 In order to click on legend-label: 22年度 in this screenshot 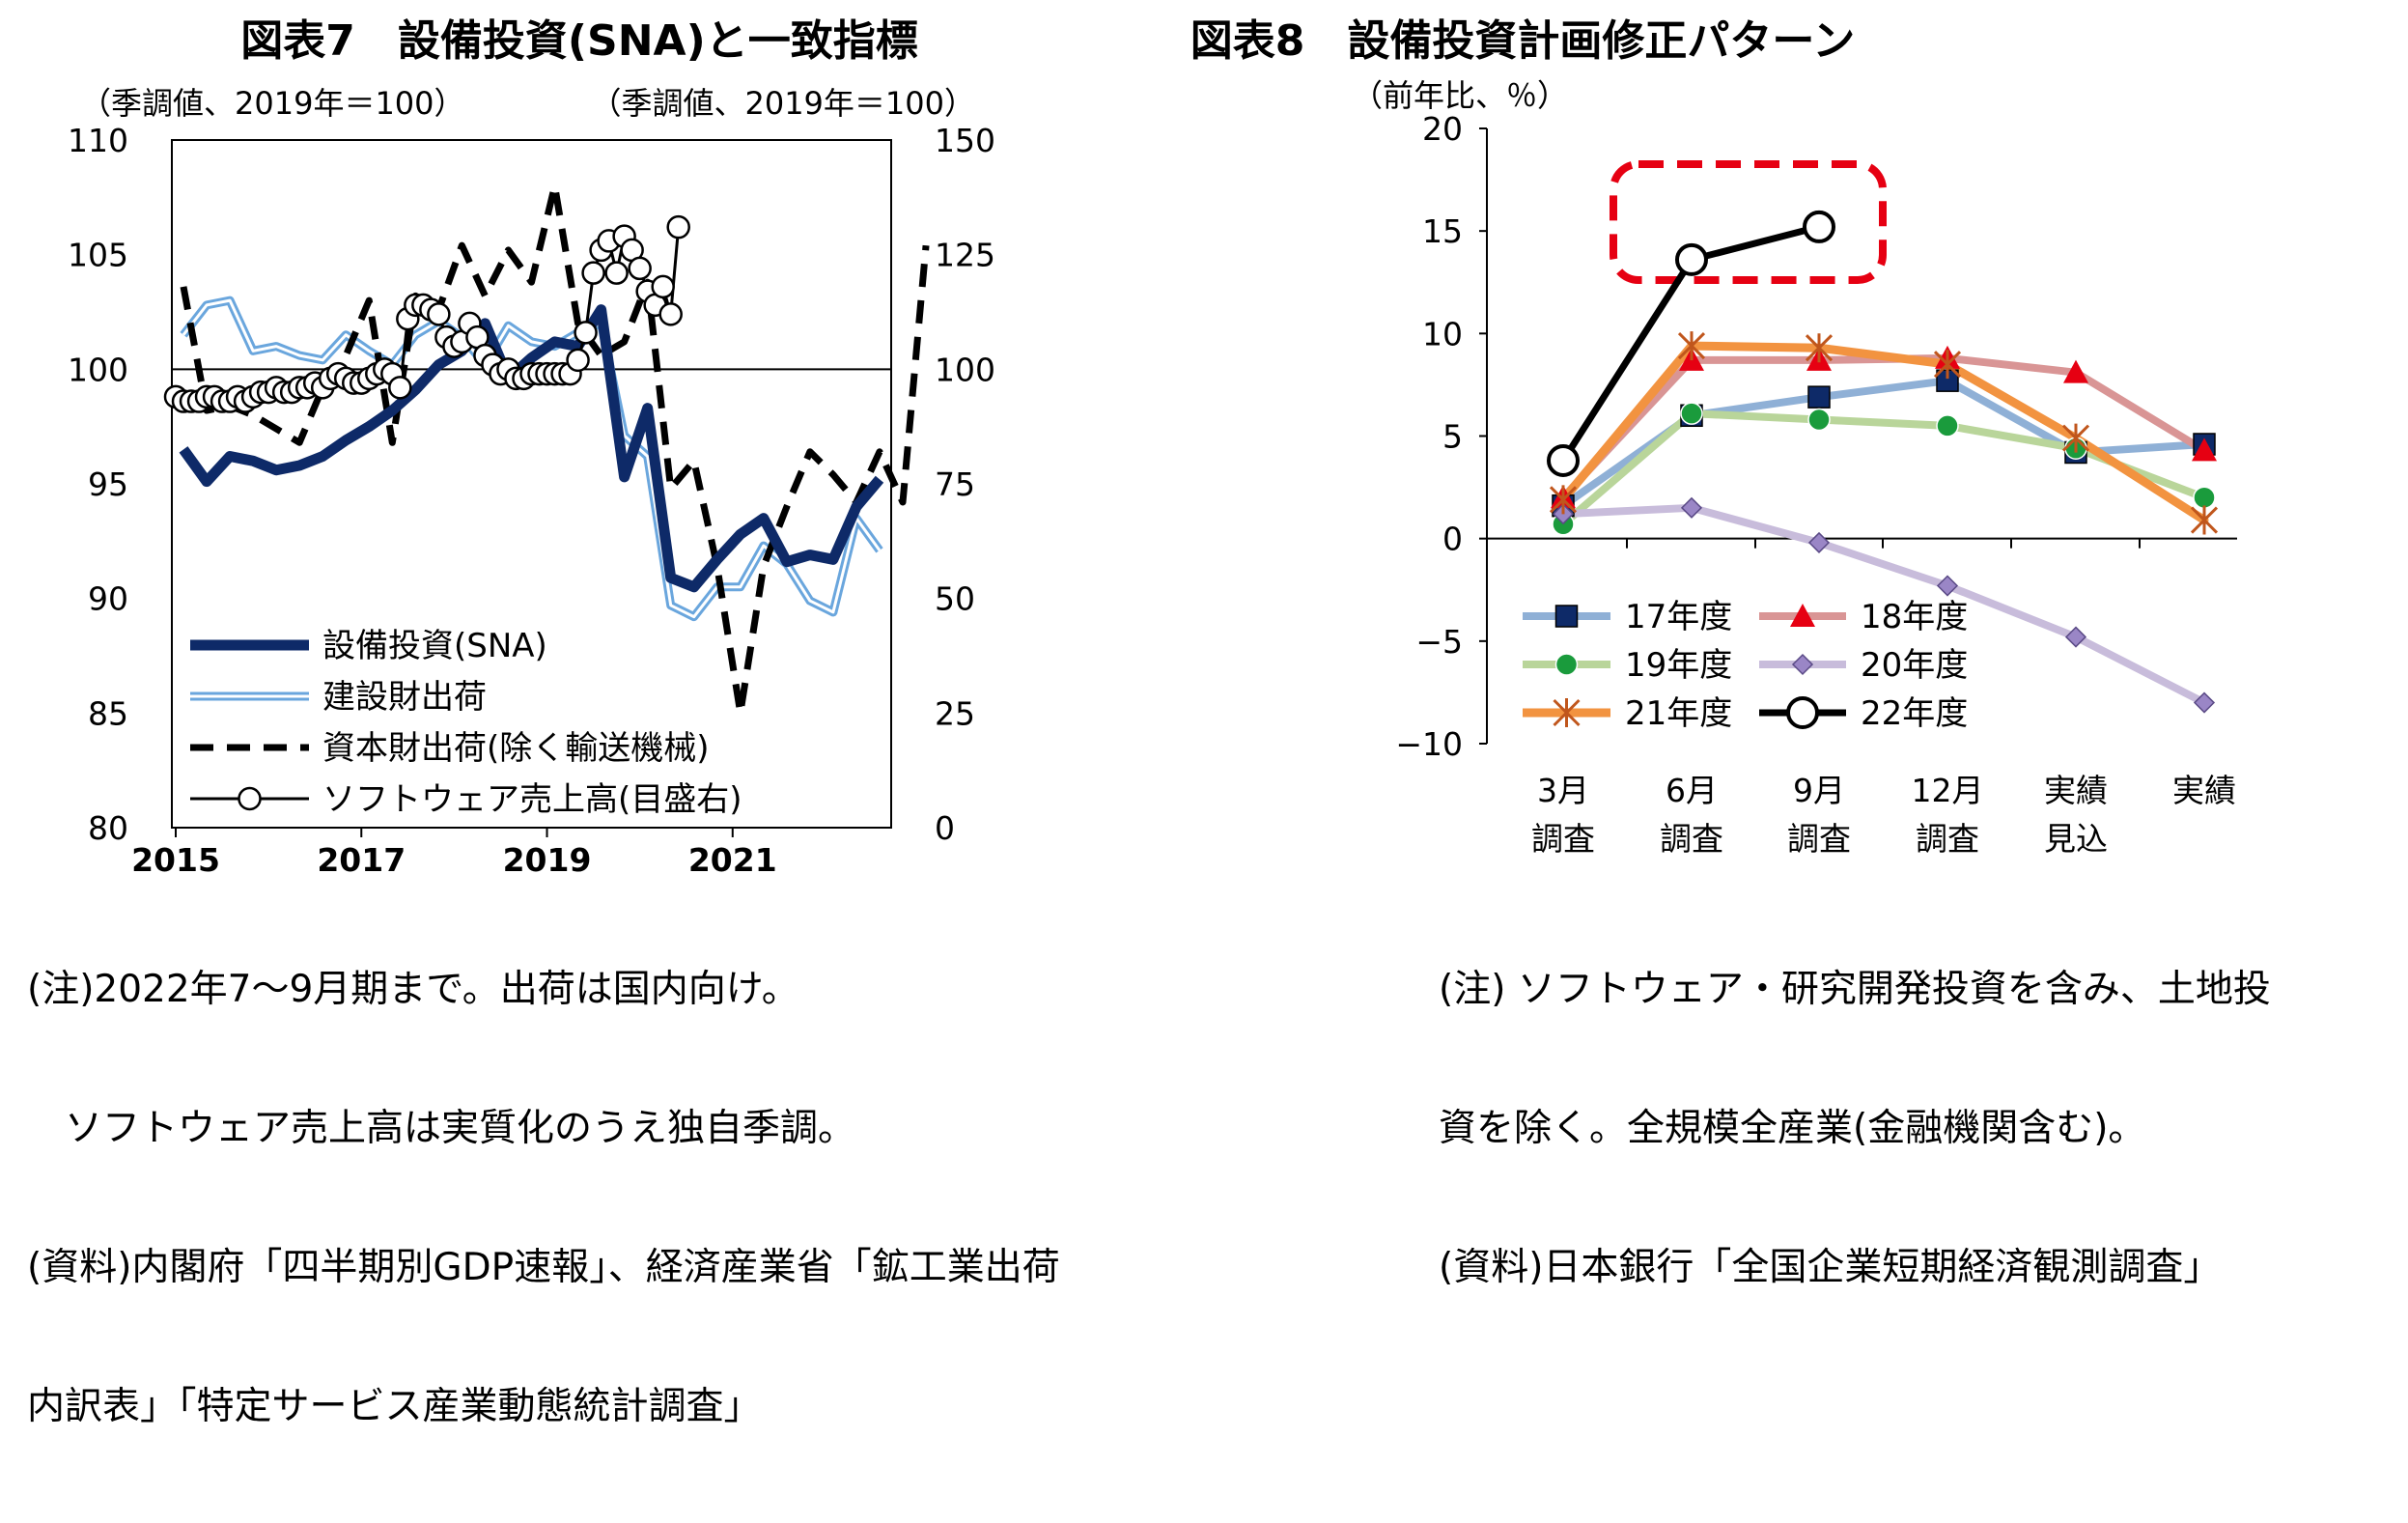, I will do `click(1915, 713)`.